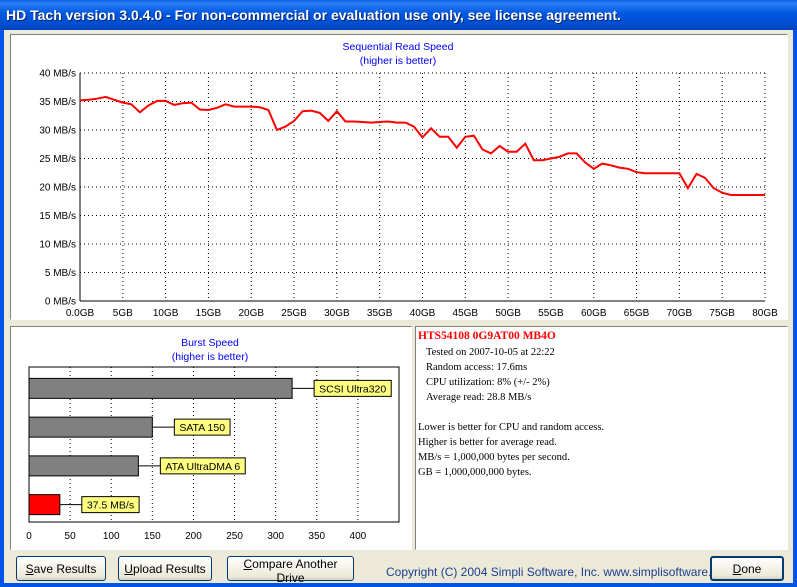  Describe the element at coordinates (551, 313) in the screenshot. I see `sequential-x-tick-label: 55GB` at that location.